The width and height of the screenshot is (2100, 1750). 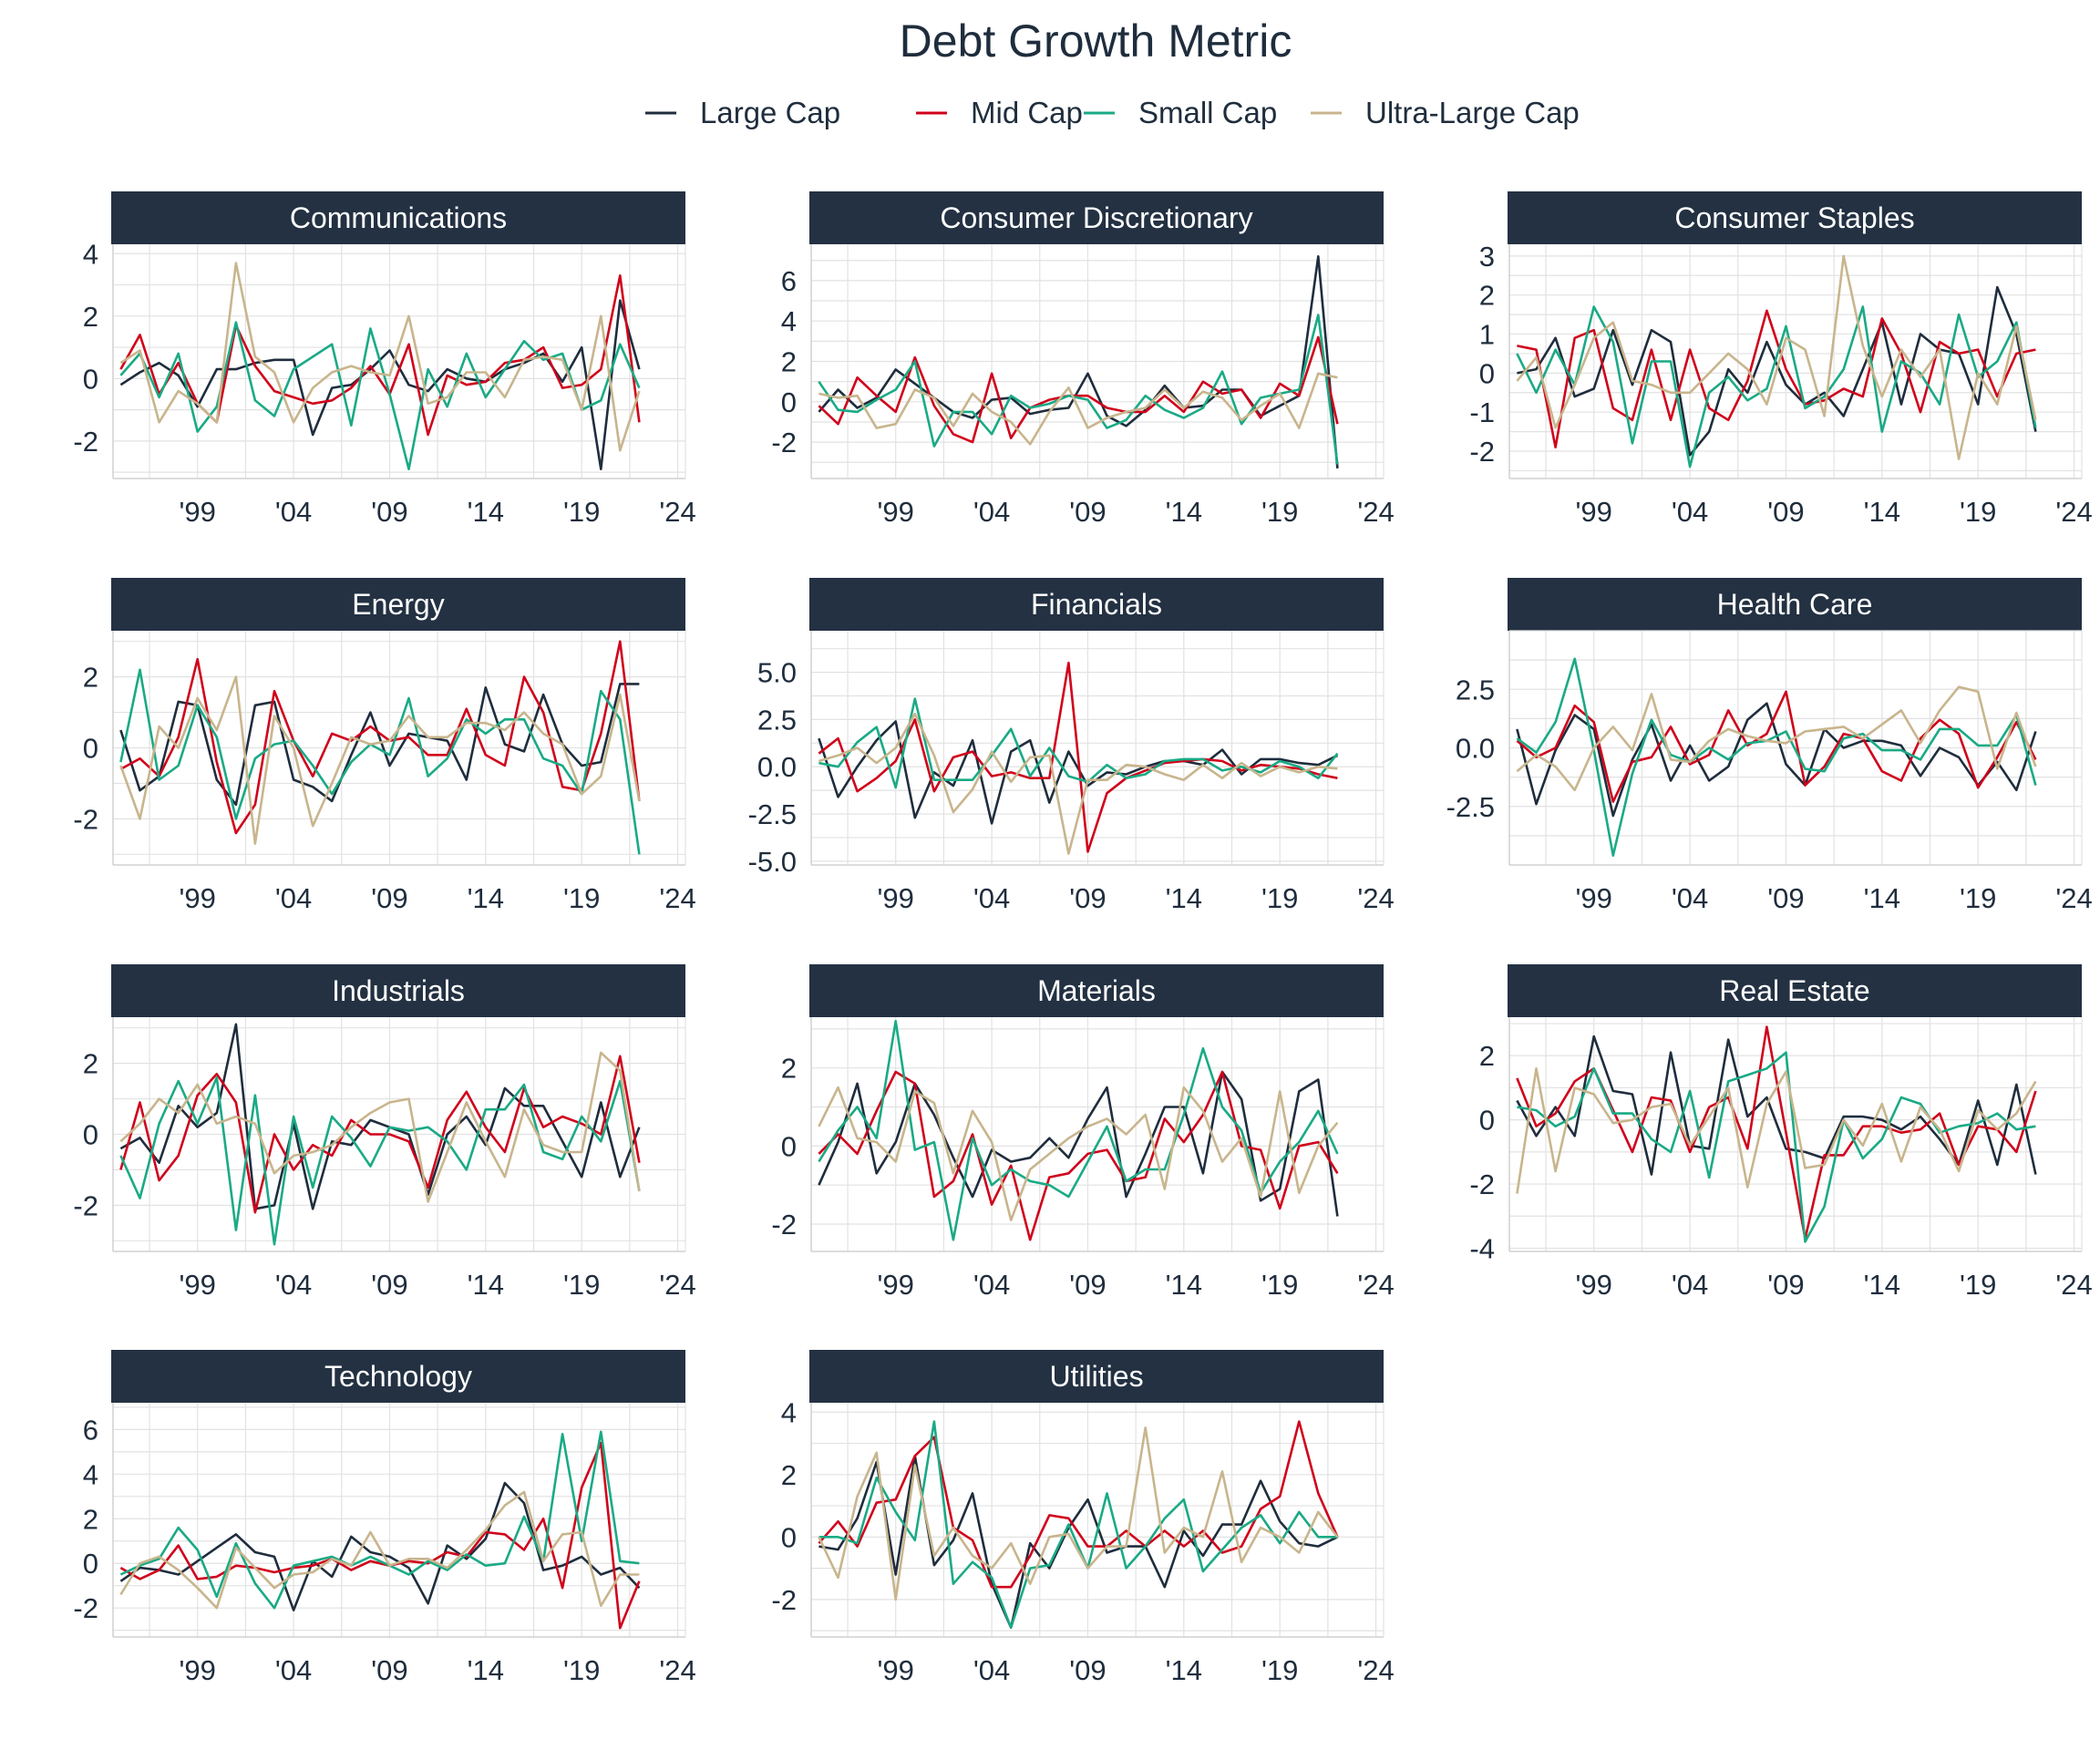 What do you see at coordinates (1482, 412) in the screenshot?
I see `y-tick-label: -1` at bounding box center [1482, 412].